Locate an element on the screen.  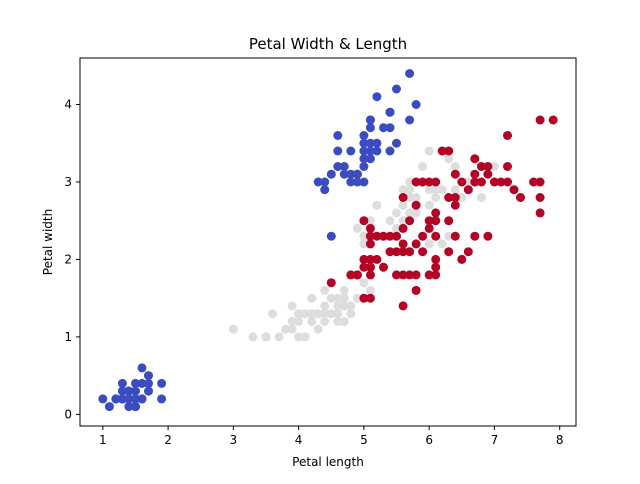
x-axis-label: Petal length is located at coordinates (328, 462).